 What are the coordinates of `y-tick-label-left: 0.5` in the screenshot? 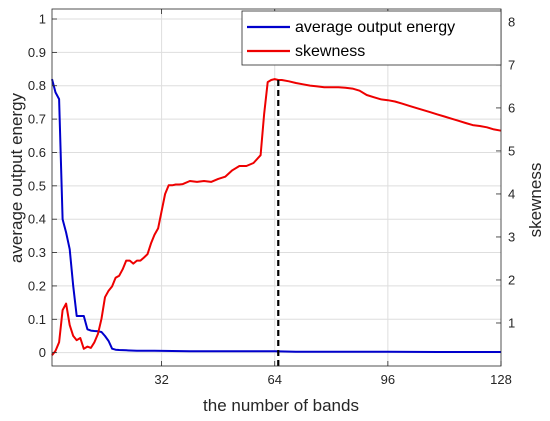 It's located at (37, 185).